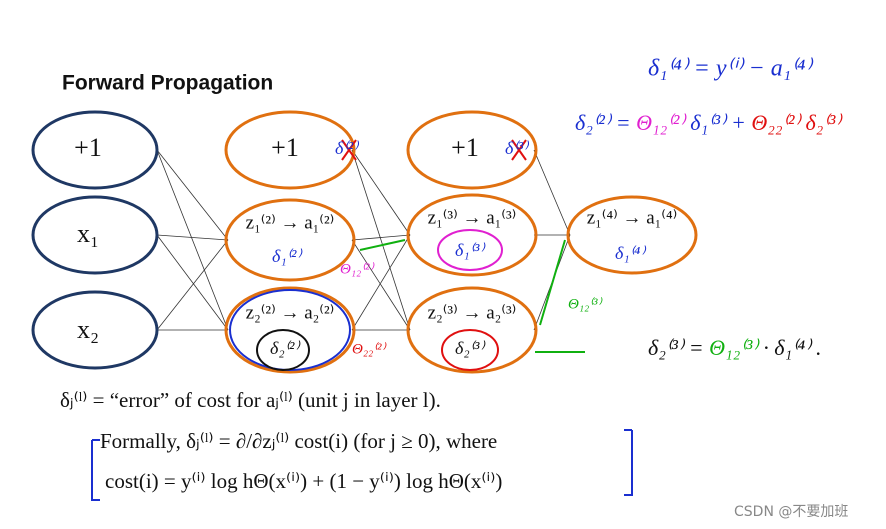 Image resolution: width=886 pixels, height=529 pixels. Describe the element at coordinates (470, 250) in the screenshot. I see `delta: δ₁⁽³⁾` at that location.